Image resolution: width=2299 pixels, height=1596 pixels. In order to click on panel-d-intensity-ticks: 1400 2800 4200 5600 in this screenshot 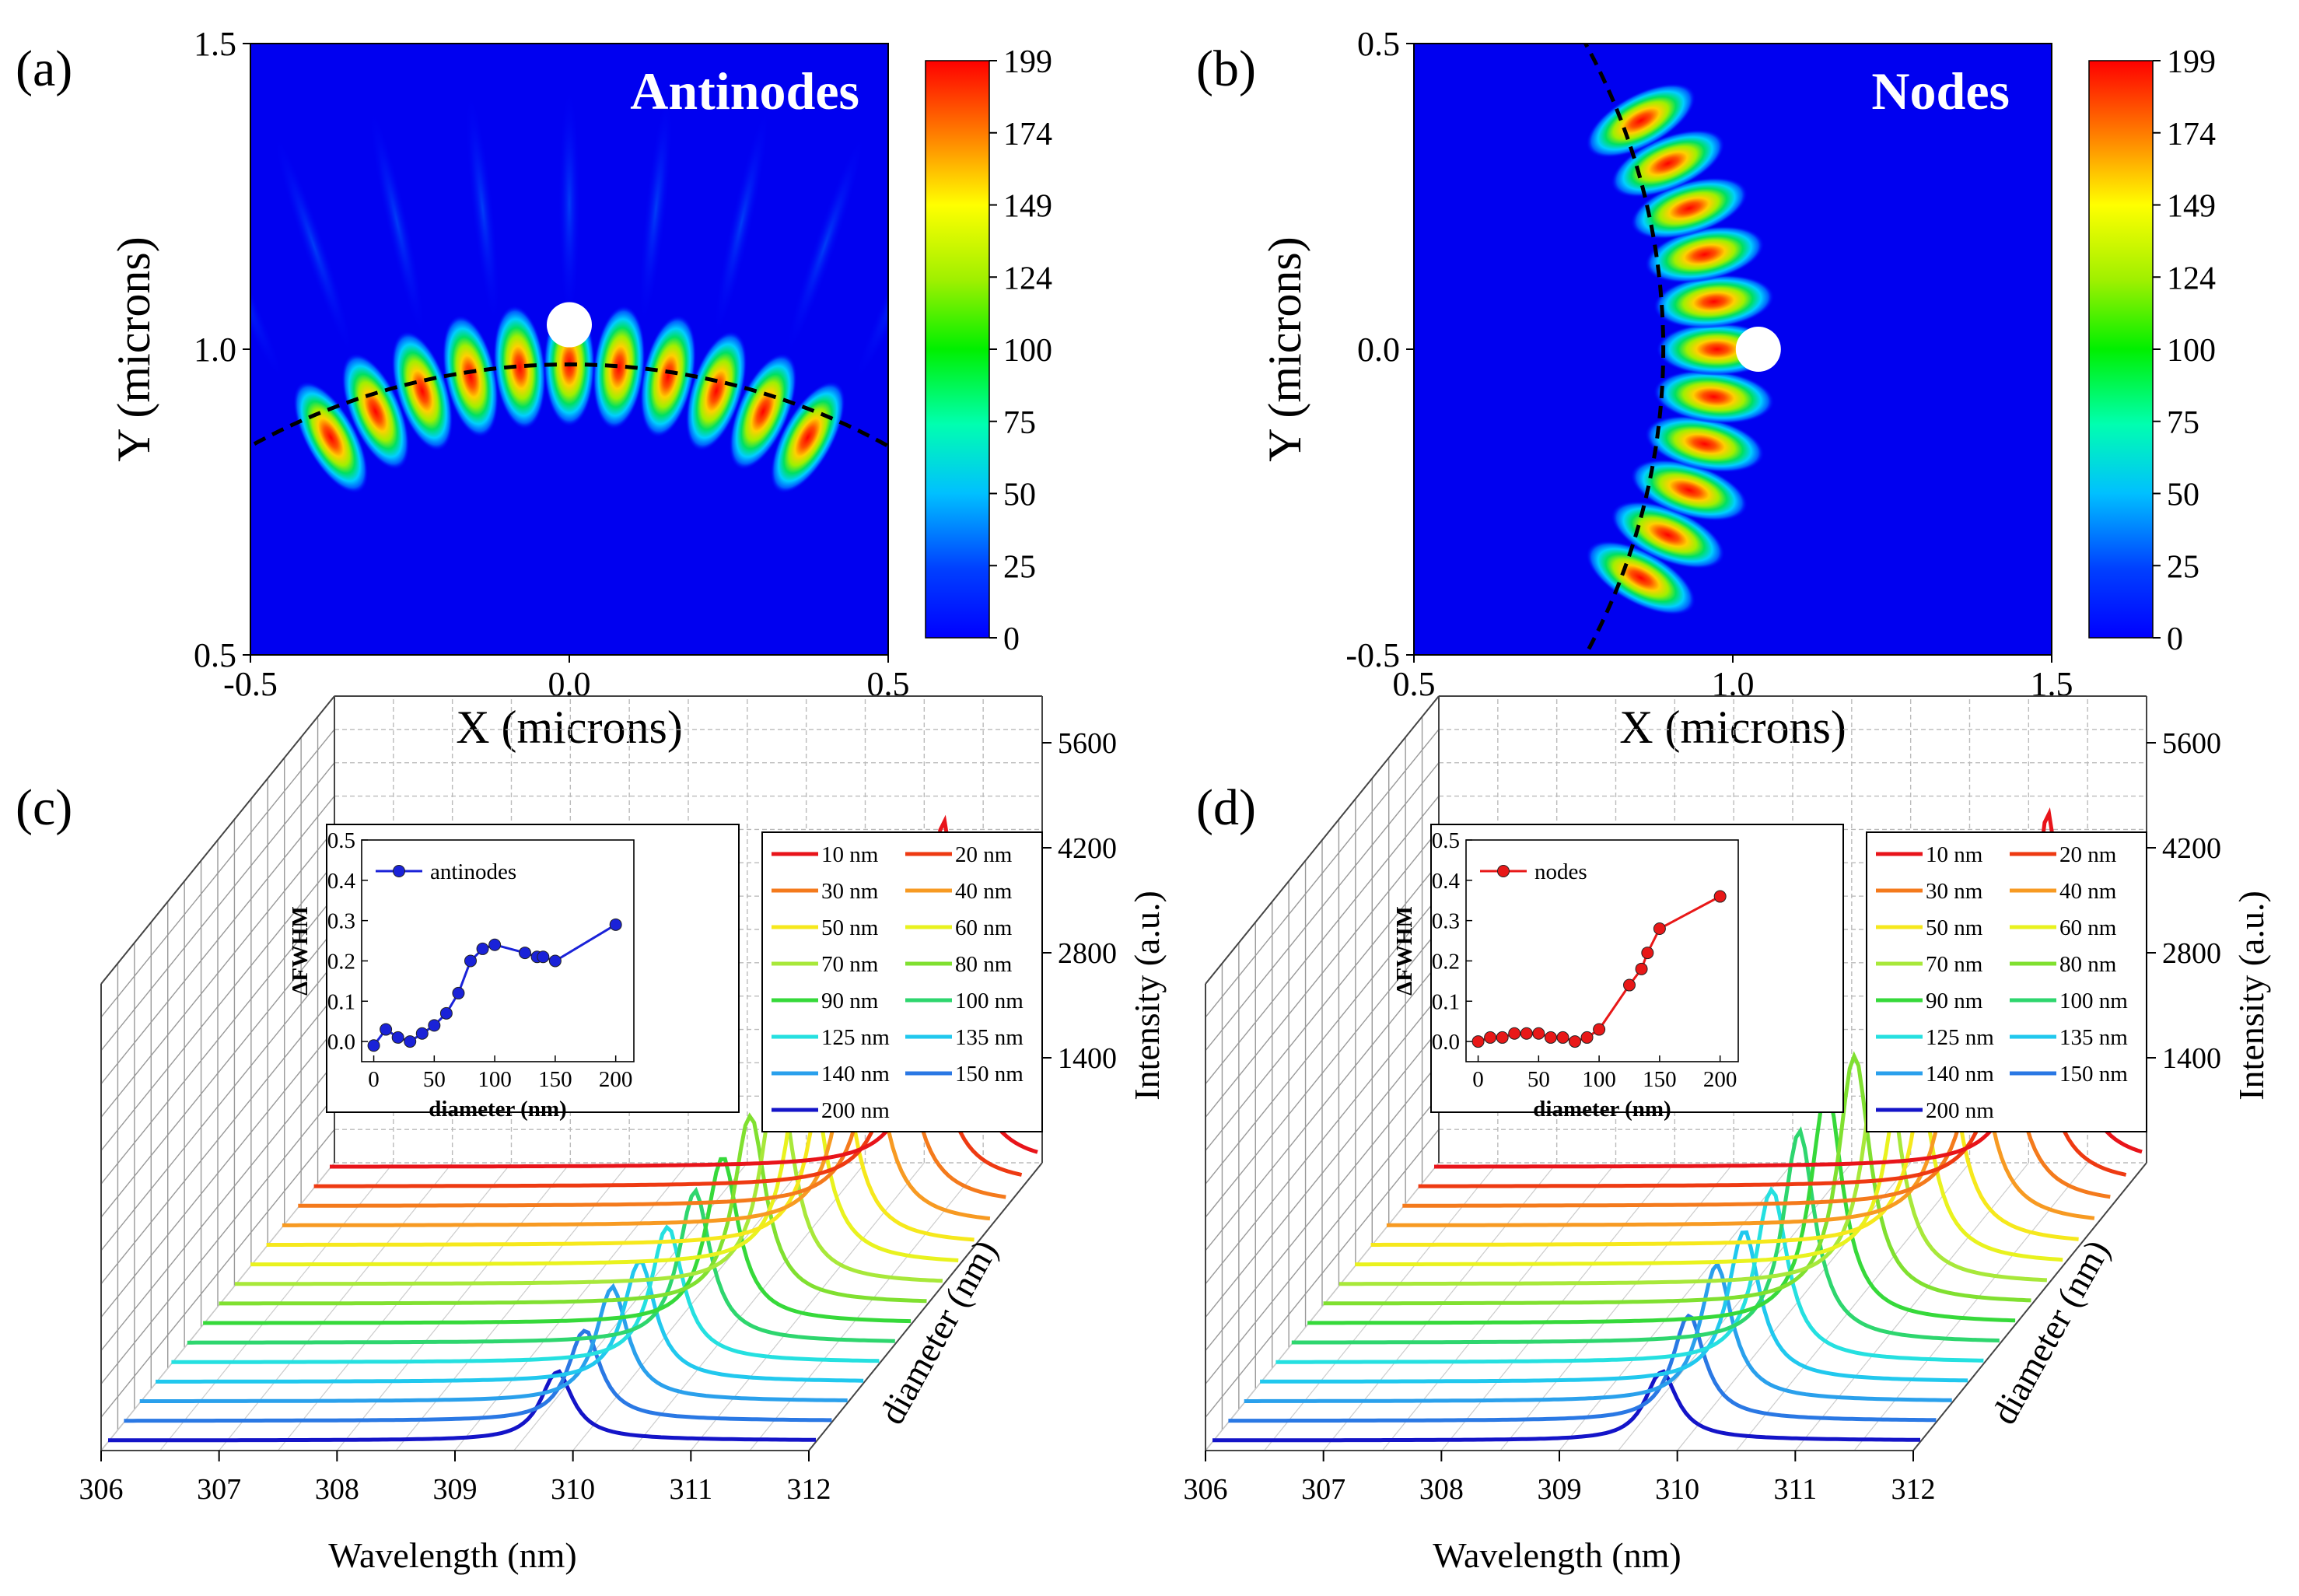, I will do `click(2184, 901)`.